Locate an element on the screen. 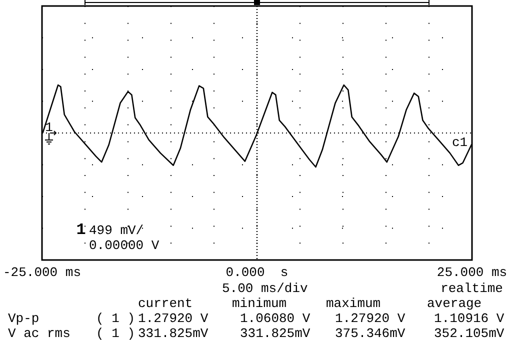 The image size is (512, 340). text: current is located at coordinates (165, 303).